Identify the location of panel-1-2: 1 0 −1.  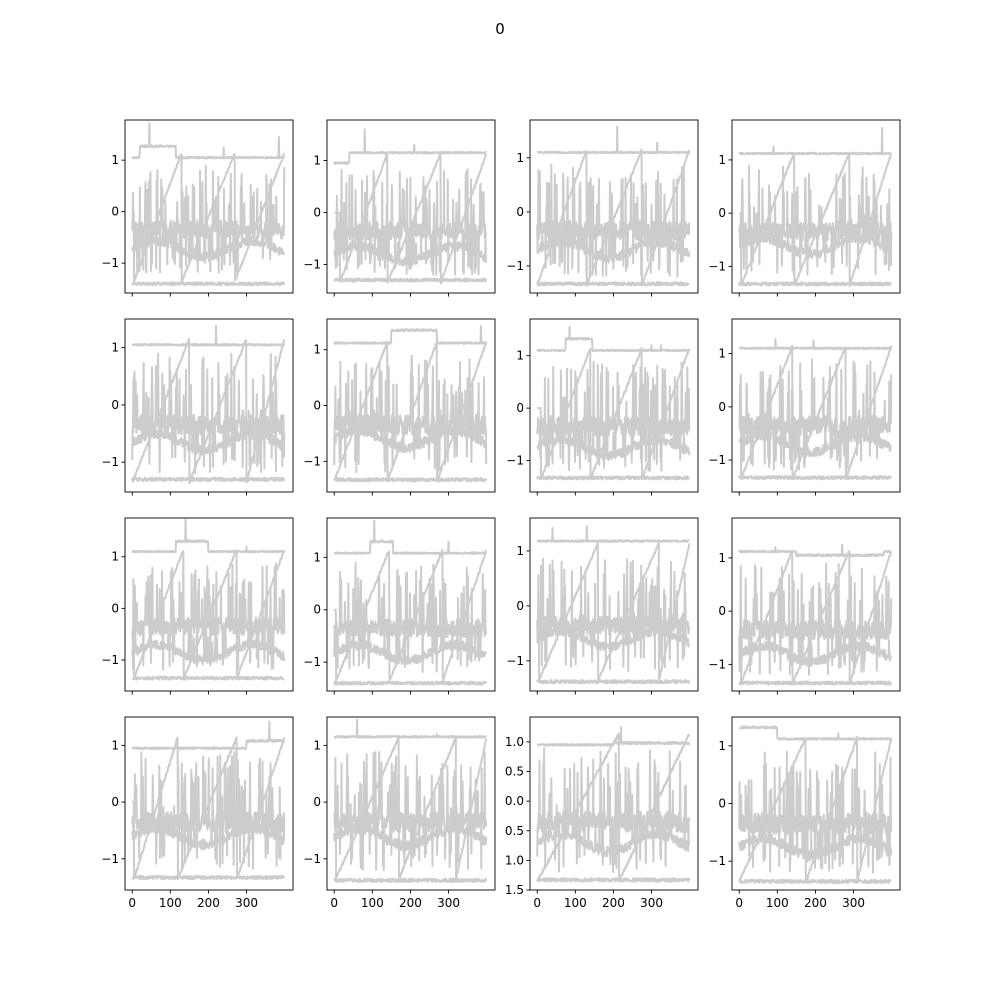
(399, 208).